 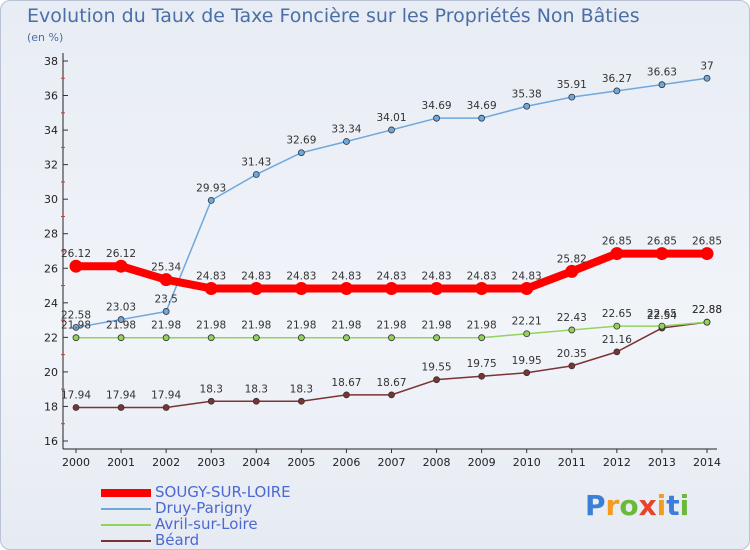 What do you see at coordinates (482, 462) in the screenshot?
I see `x-tick-label: 2009` at bounding box center [482, 462].